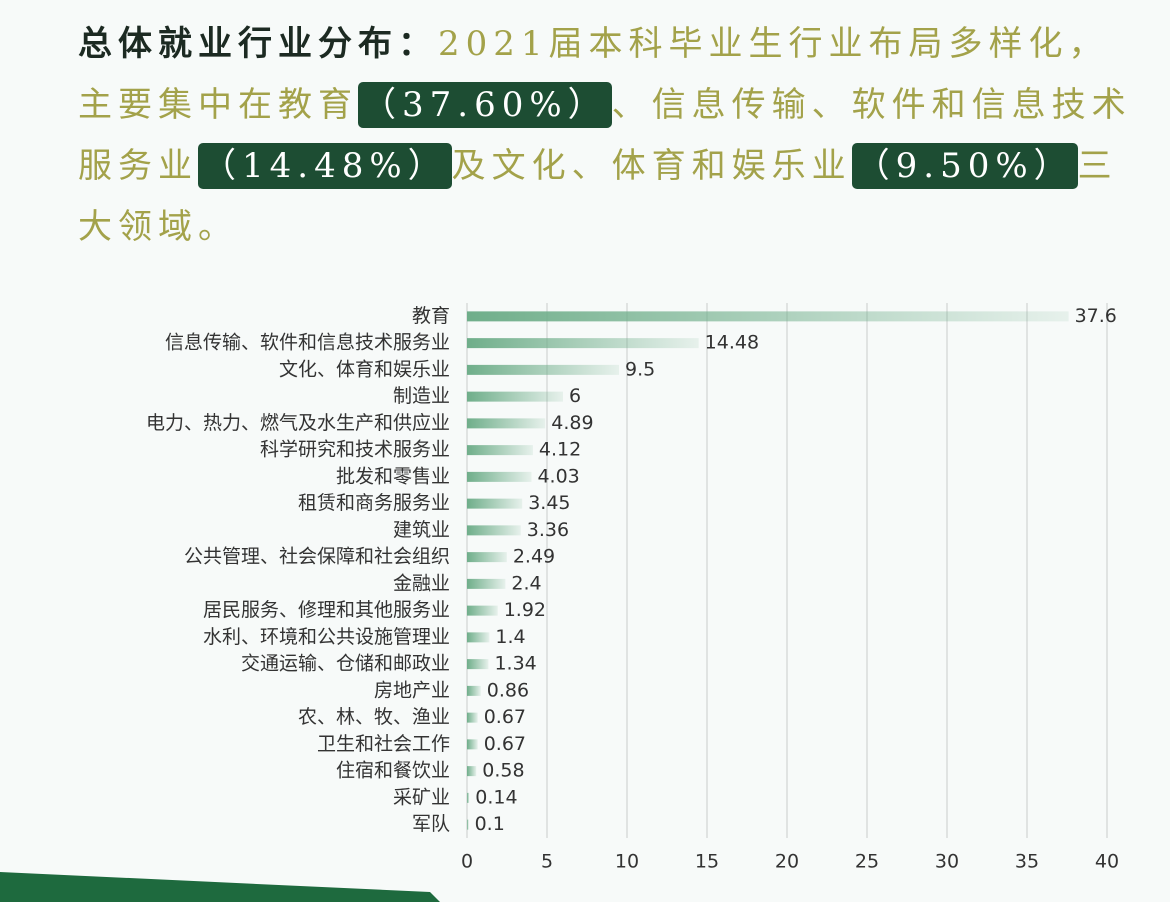  Describe the element at coordinates (345, 664) in the screenshot. I see `y-tick-label: 交通运输、仓储和邮政业` at that location.